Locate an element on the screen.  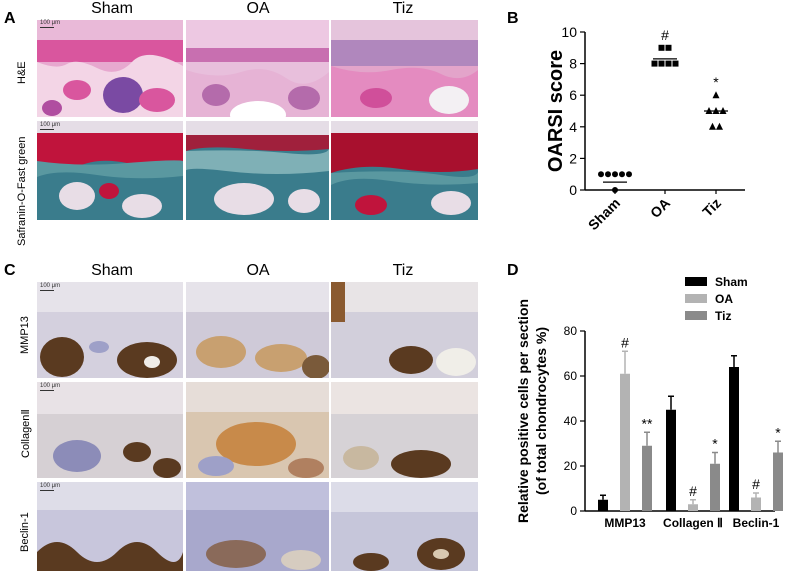
safranin-sham-image is located at coordinates (110, 170).